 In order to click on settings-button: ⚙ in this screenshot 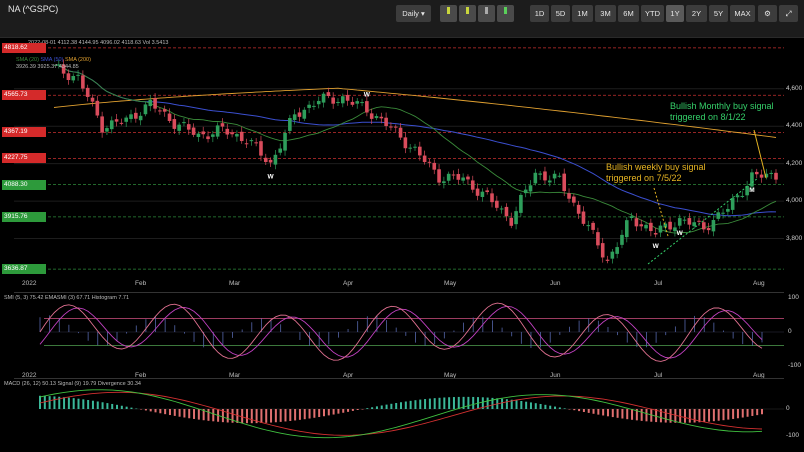, I will do `click(767, 13)`.